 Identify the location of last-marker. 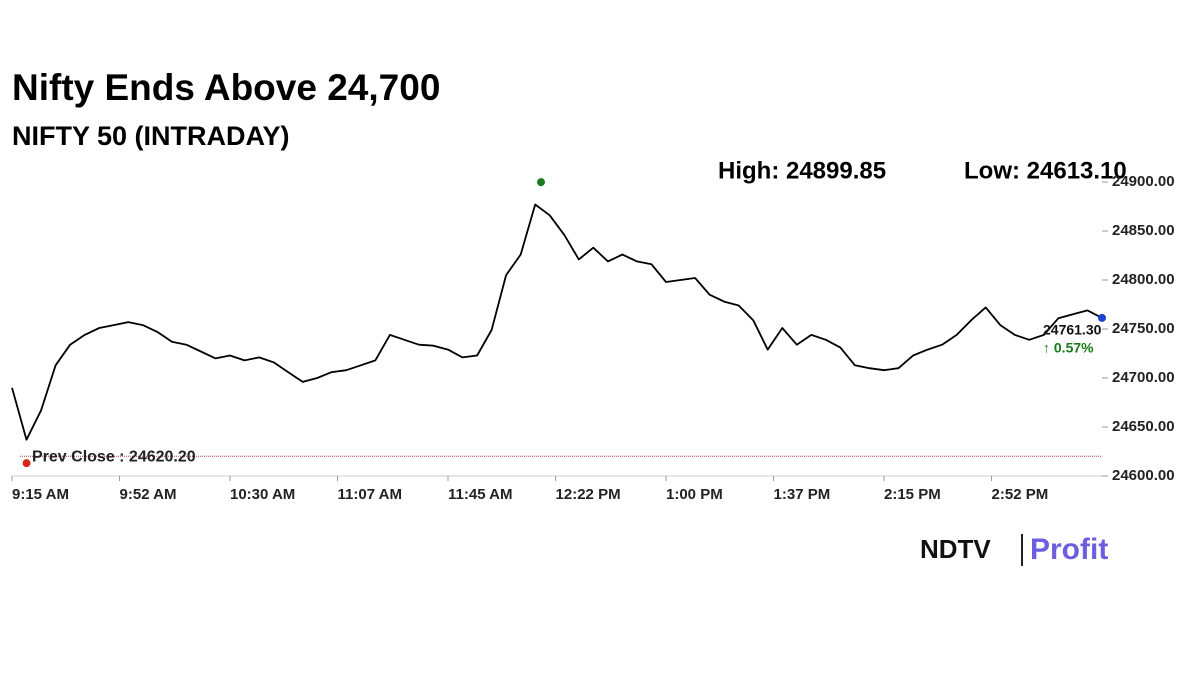
(1102, 317).